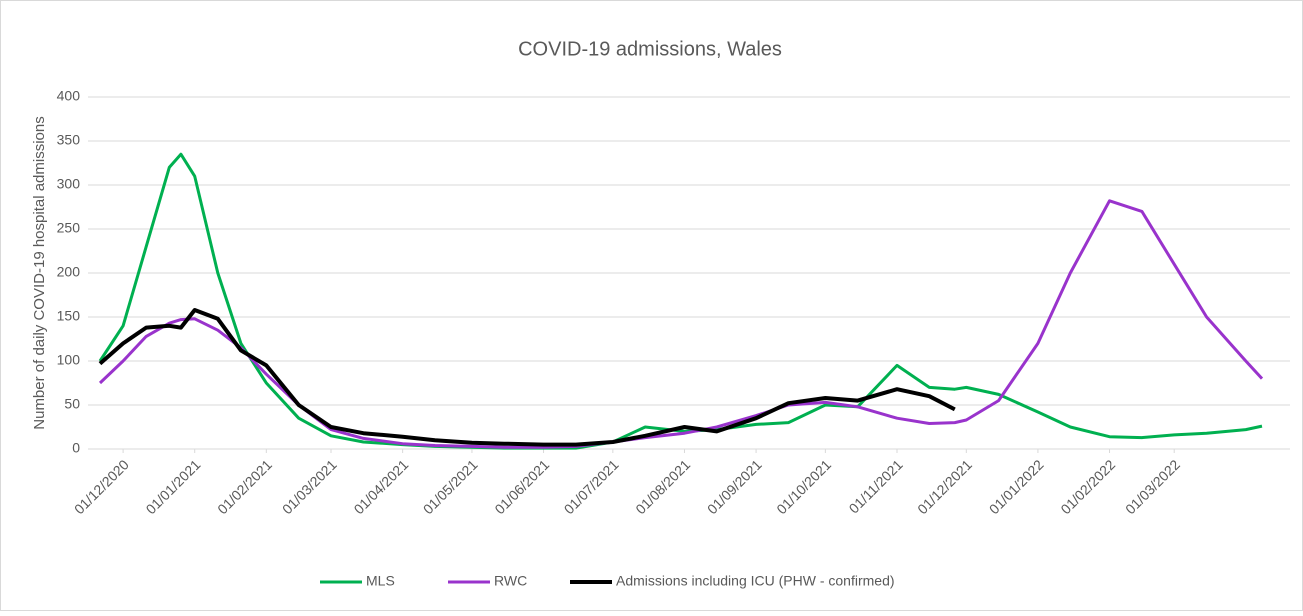  I want to click on legend-label: RWC, so click(510, 581).